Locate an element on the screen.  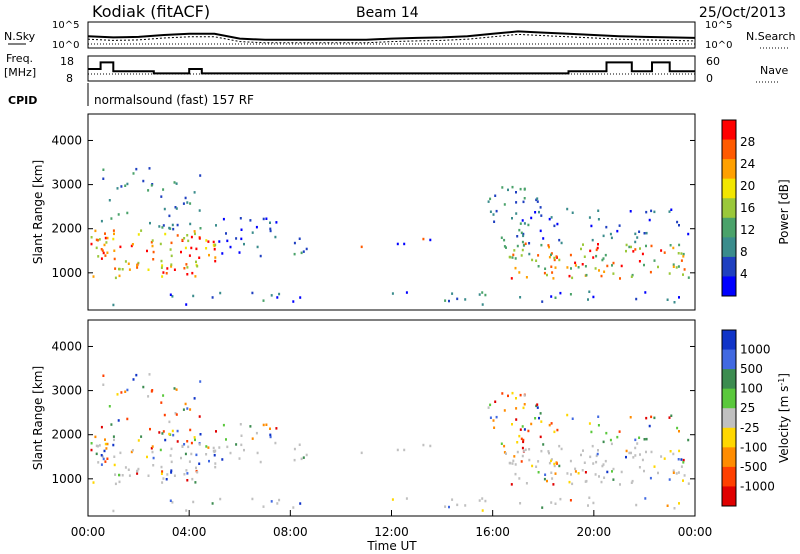
freq-right-tick-top: 60 is located at coordinates (713, 61).